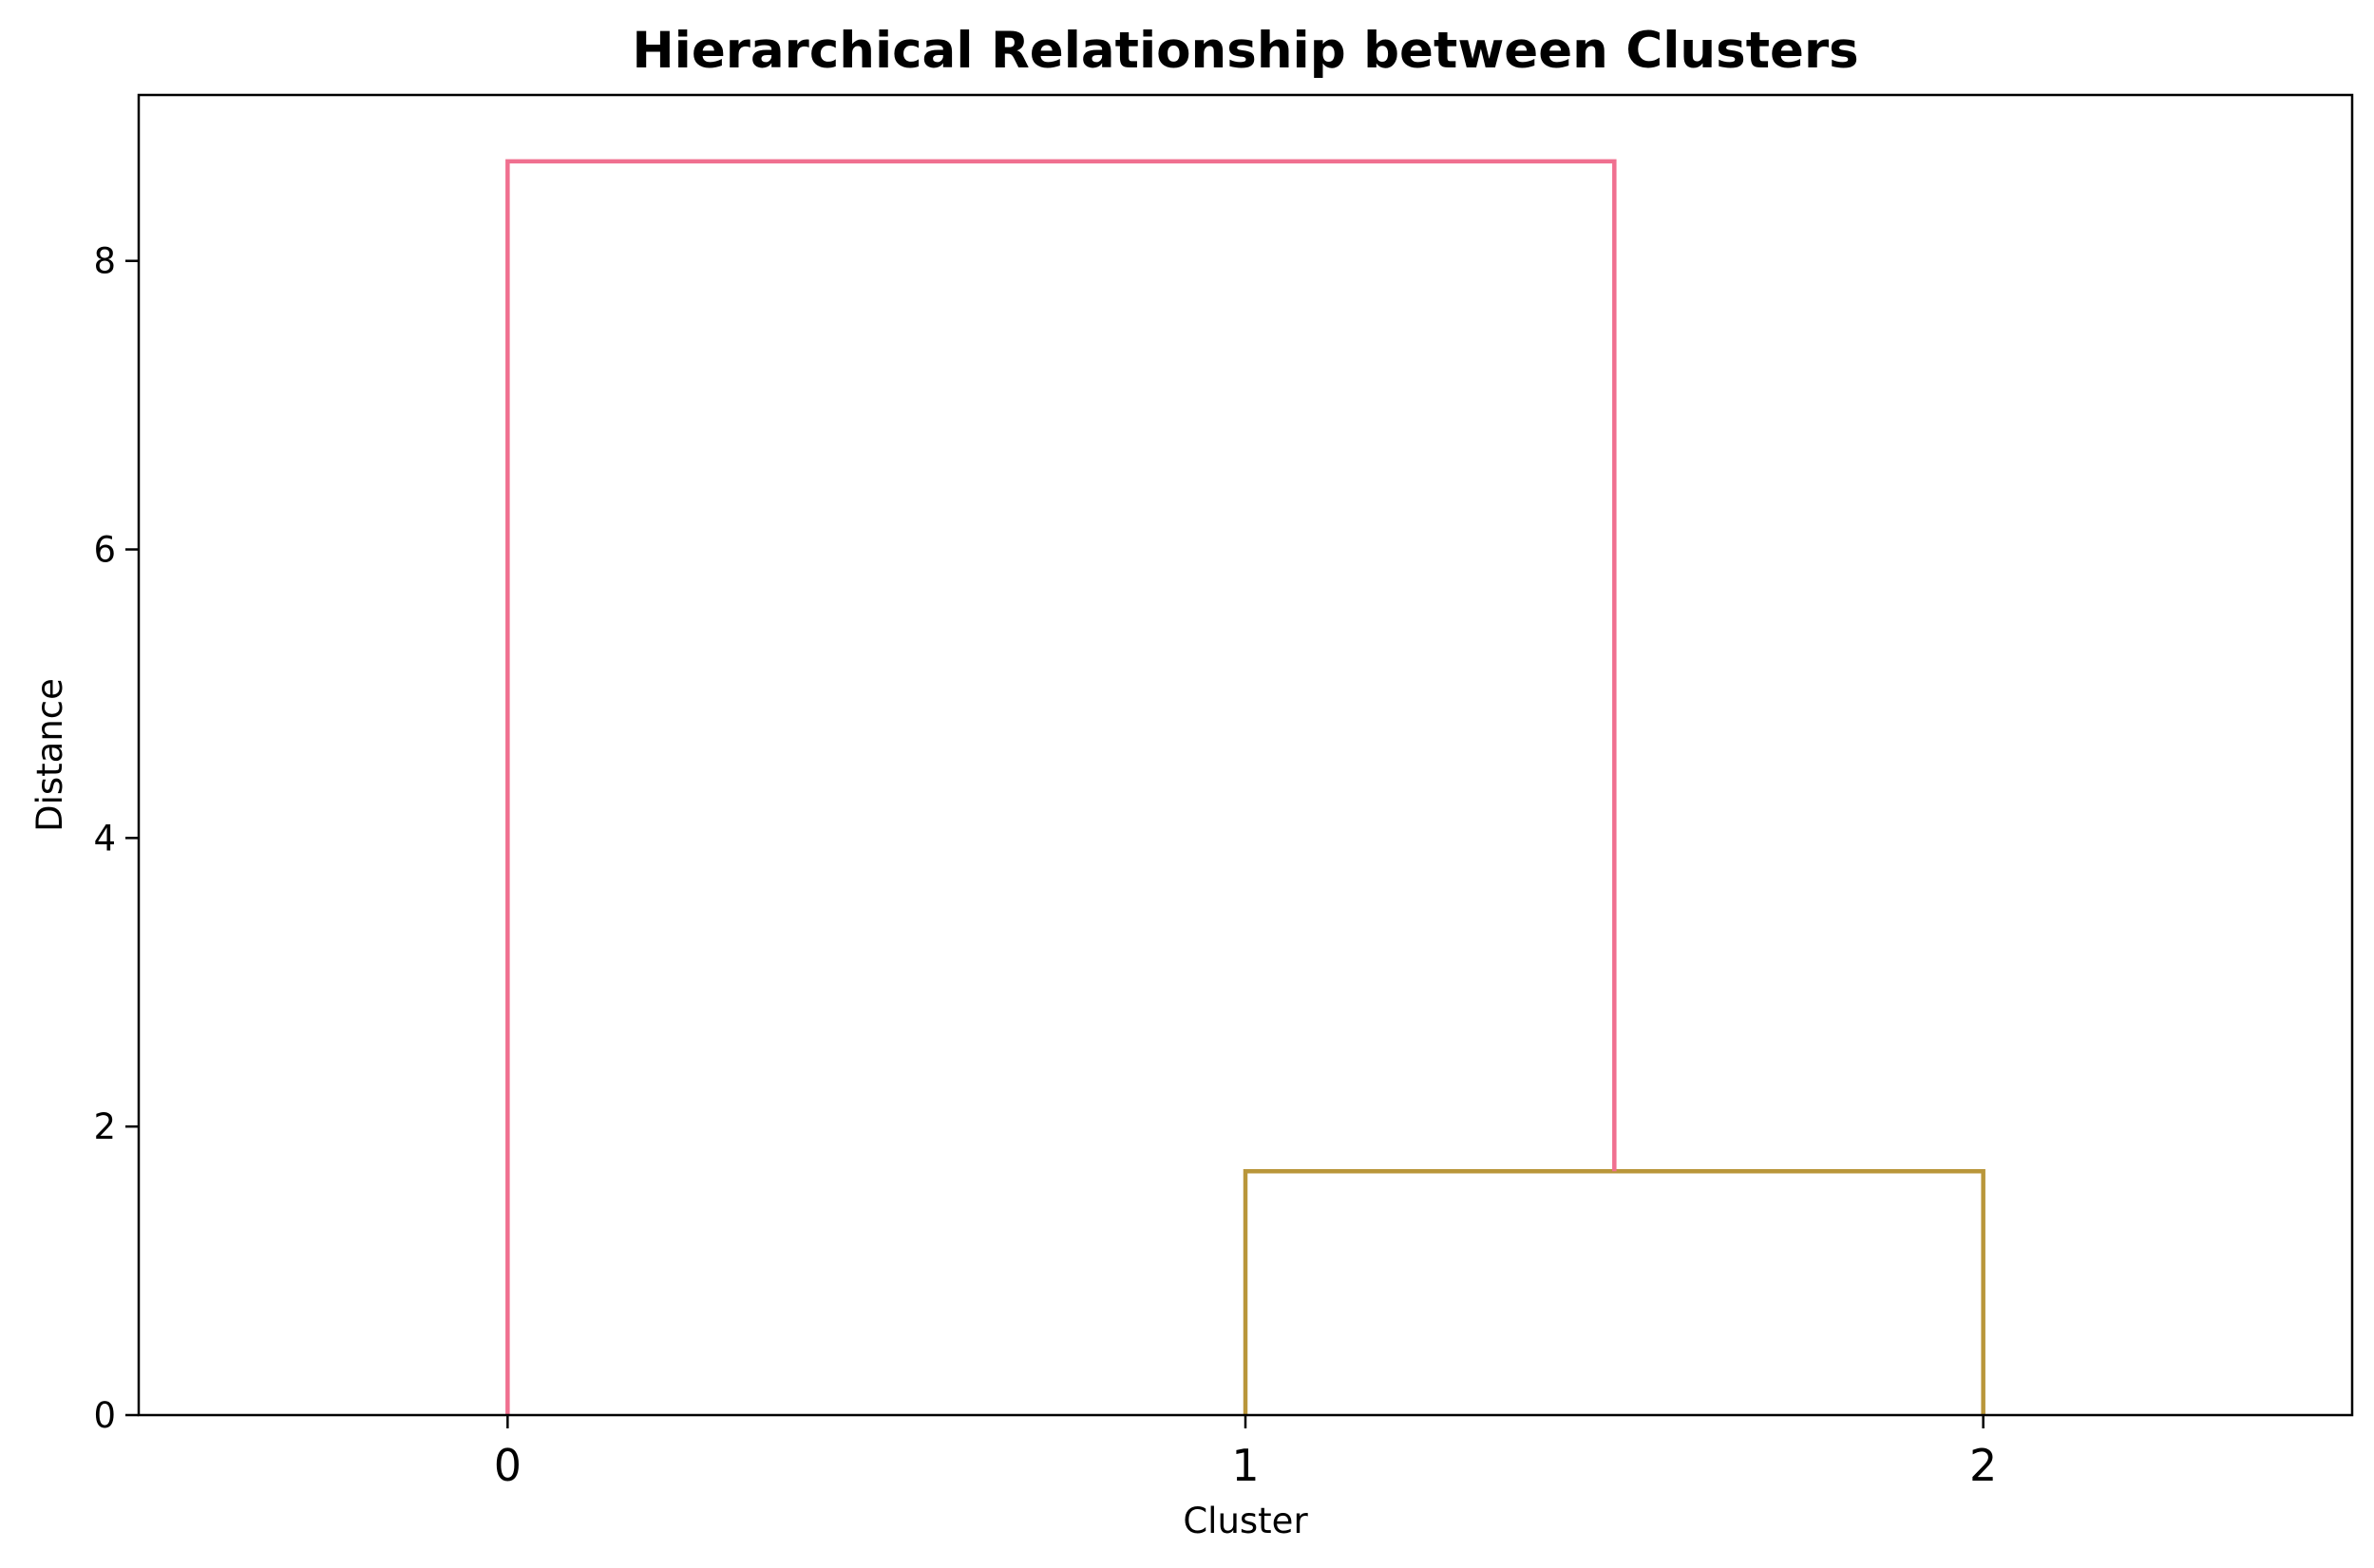 The height and width of the screenshot is (1568, 2374). I want to click on y-axis-label: Distance, so click(49, 755).